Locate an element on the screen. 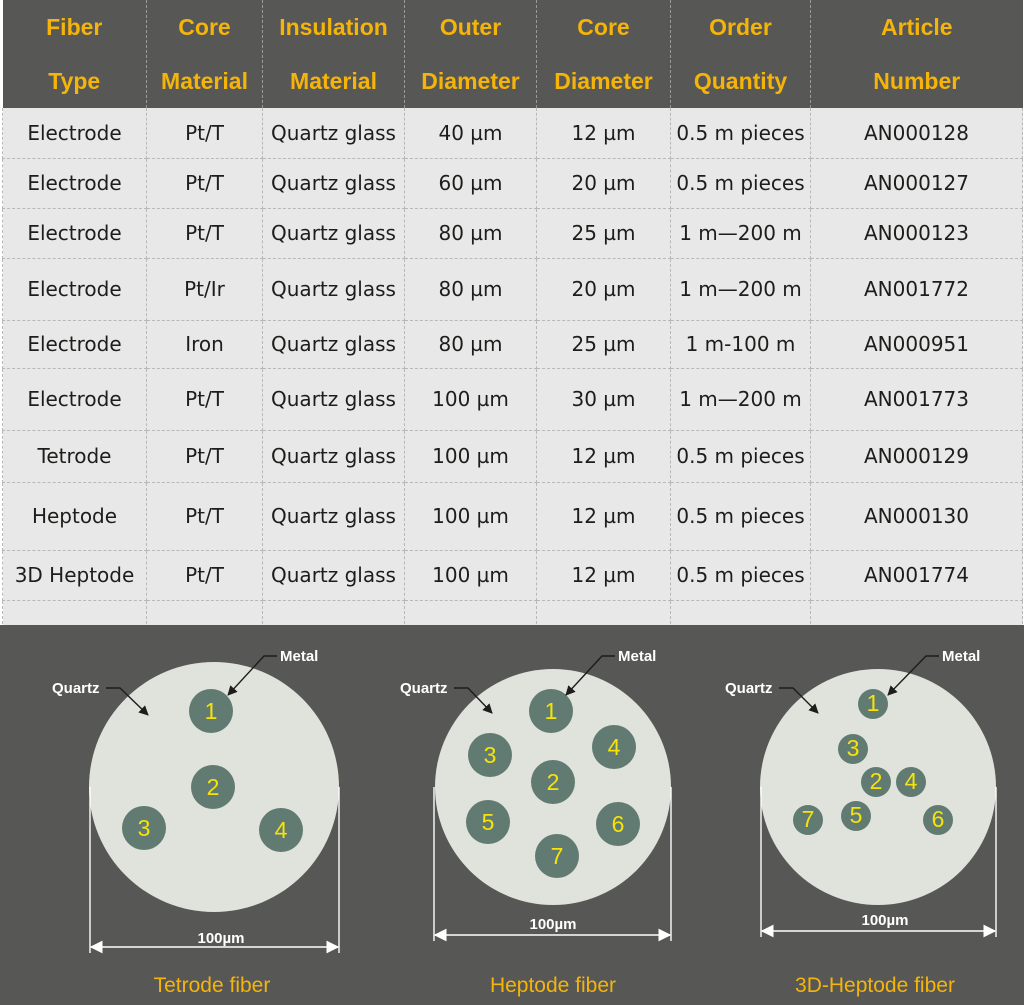 The width and height of the screenshot is (1024, 1005). metal-leader-line is located at coordinates (590, 675).